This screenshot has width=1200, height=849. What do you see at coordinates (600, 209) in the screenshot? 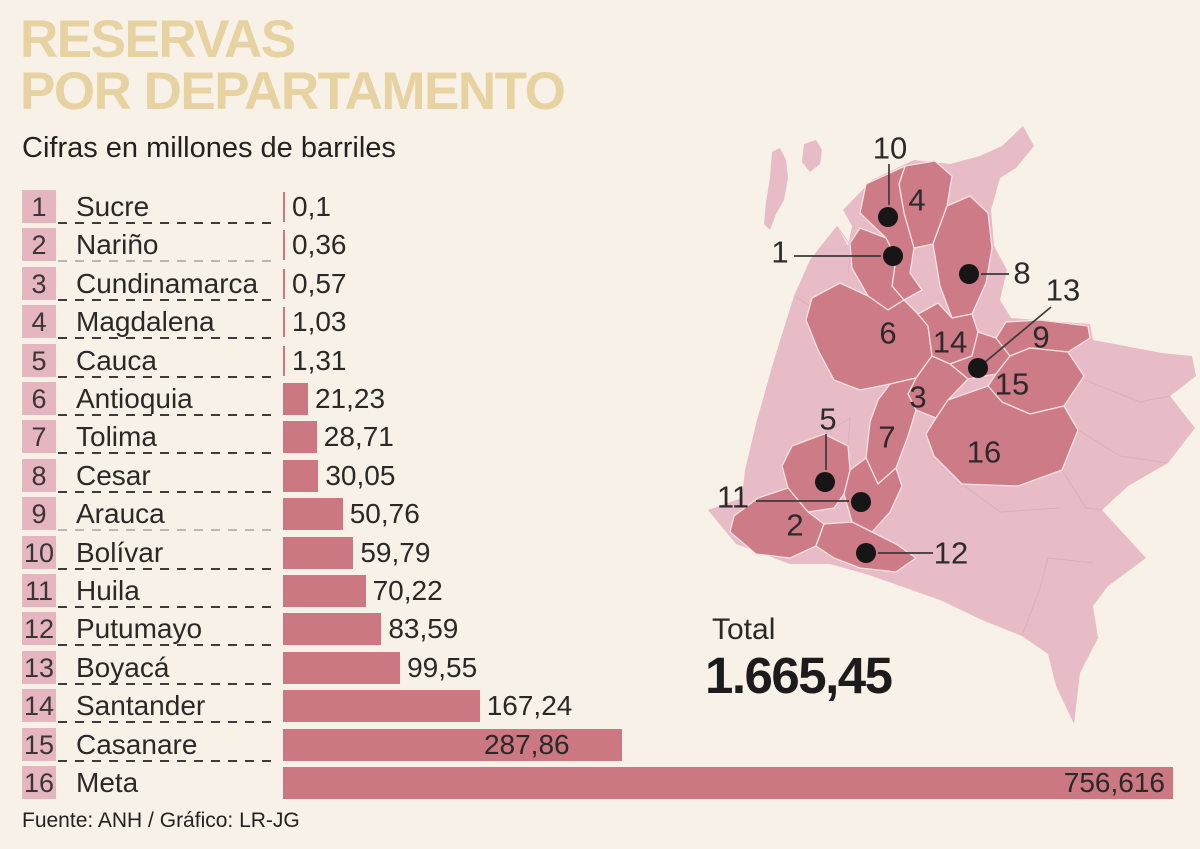
I see `chart-row: 1 Sucre 0,1` at bounding box center [600, 209].